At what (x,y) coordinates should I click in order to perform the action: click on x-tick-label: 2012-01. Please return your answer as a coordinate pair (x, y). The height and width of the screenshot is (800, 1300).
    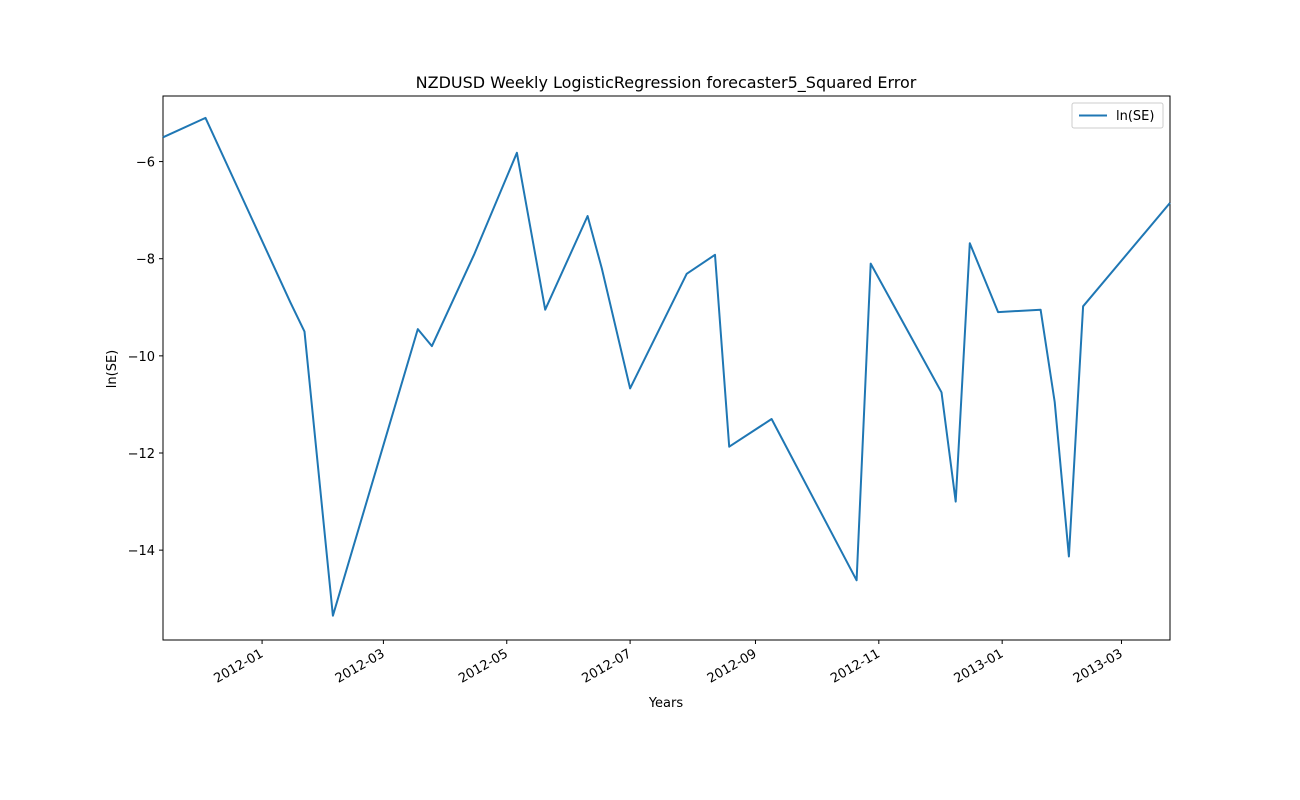
    Looking at the image, I should click on (239, 666).